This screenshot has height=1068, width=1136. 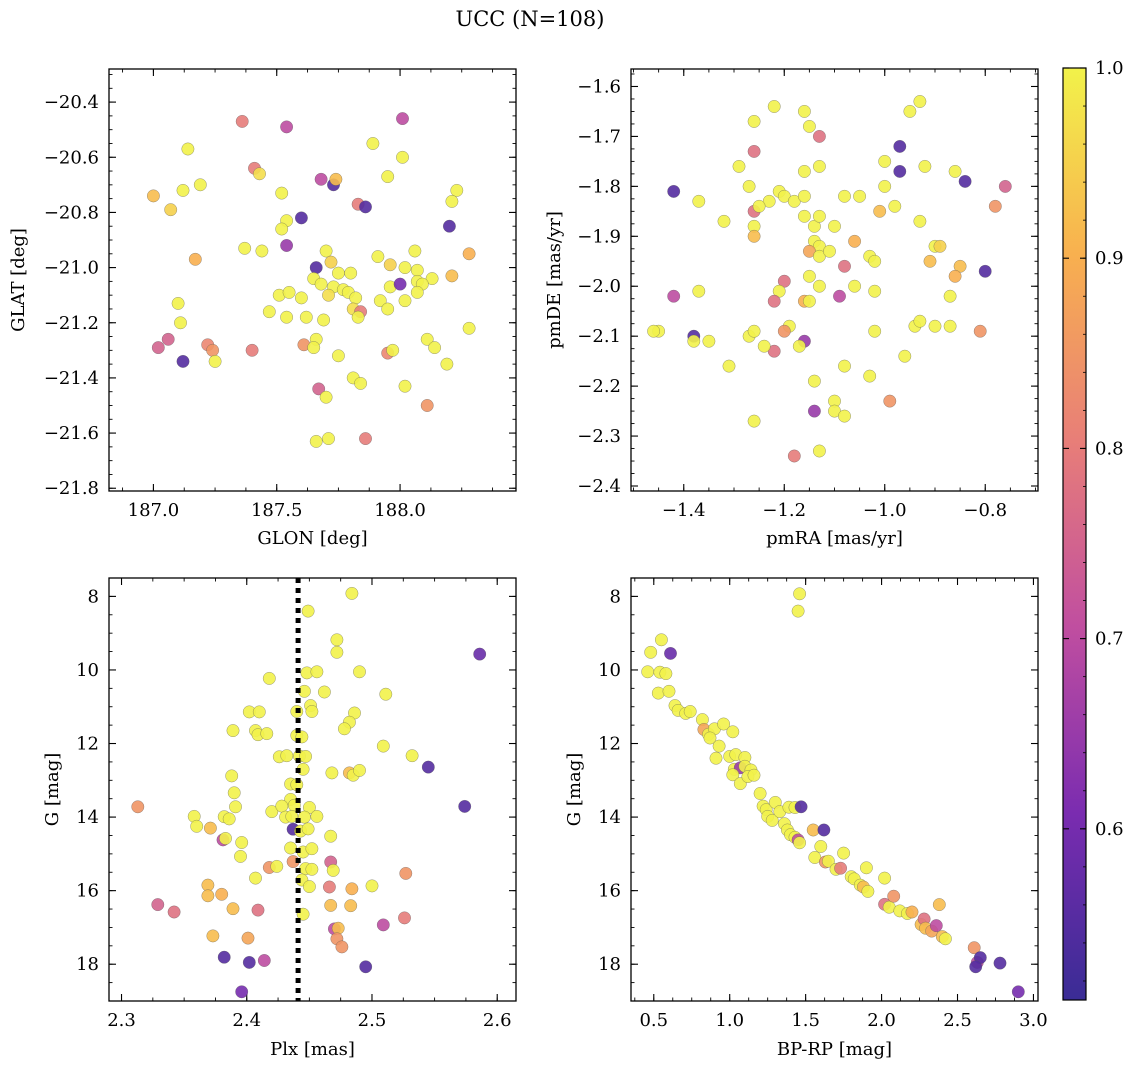 What do you see at coordinates (87, 744) in the screenshot?
I see `y-tick-label: 12` at bounding box center [87, 744].